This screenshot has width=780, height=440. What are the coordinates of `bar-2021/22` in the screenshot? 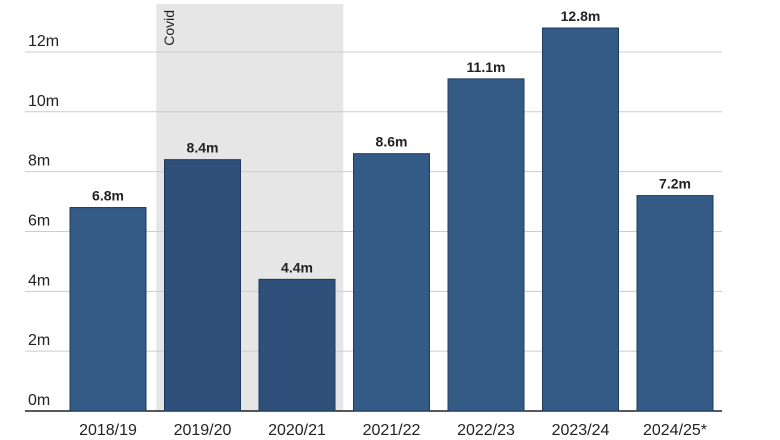 It's located at (391, 282).